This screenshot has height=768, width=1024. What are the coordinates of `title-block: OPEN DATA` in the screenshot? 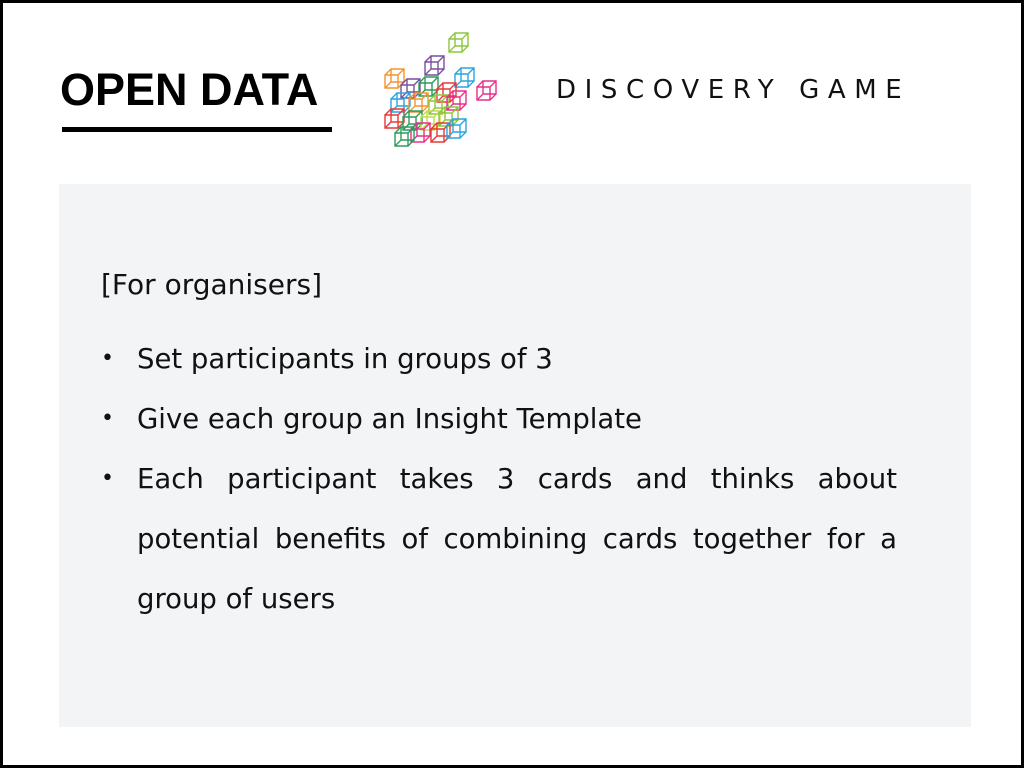 It's located at (196, 98).